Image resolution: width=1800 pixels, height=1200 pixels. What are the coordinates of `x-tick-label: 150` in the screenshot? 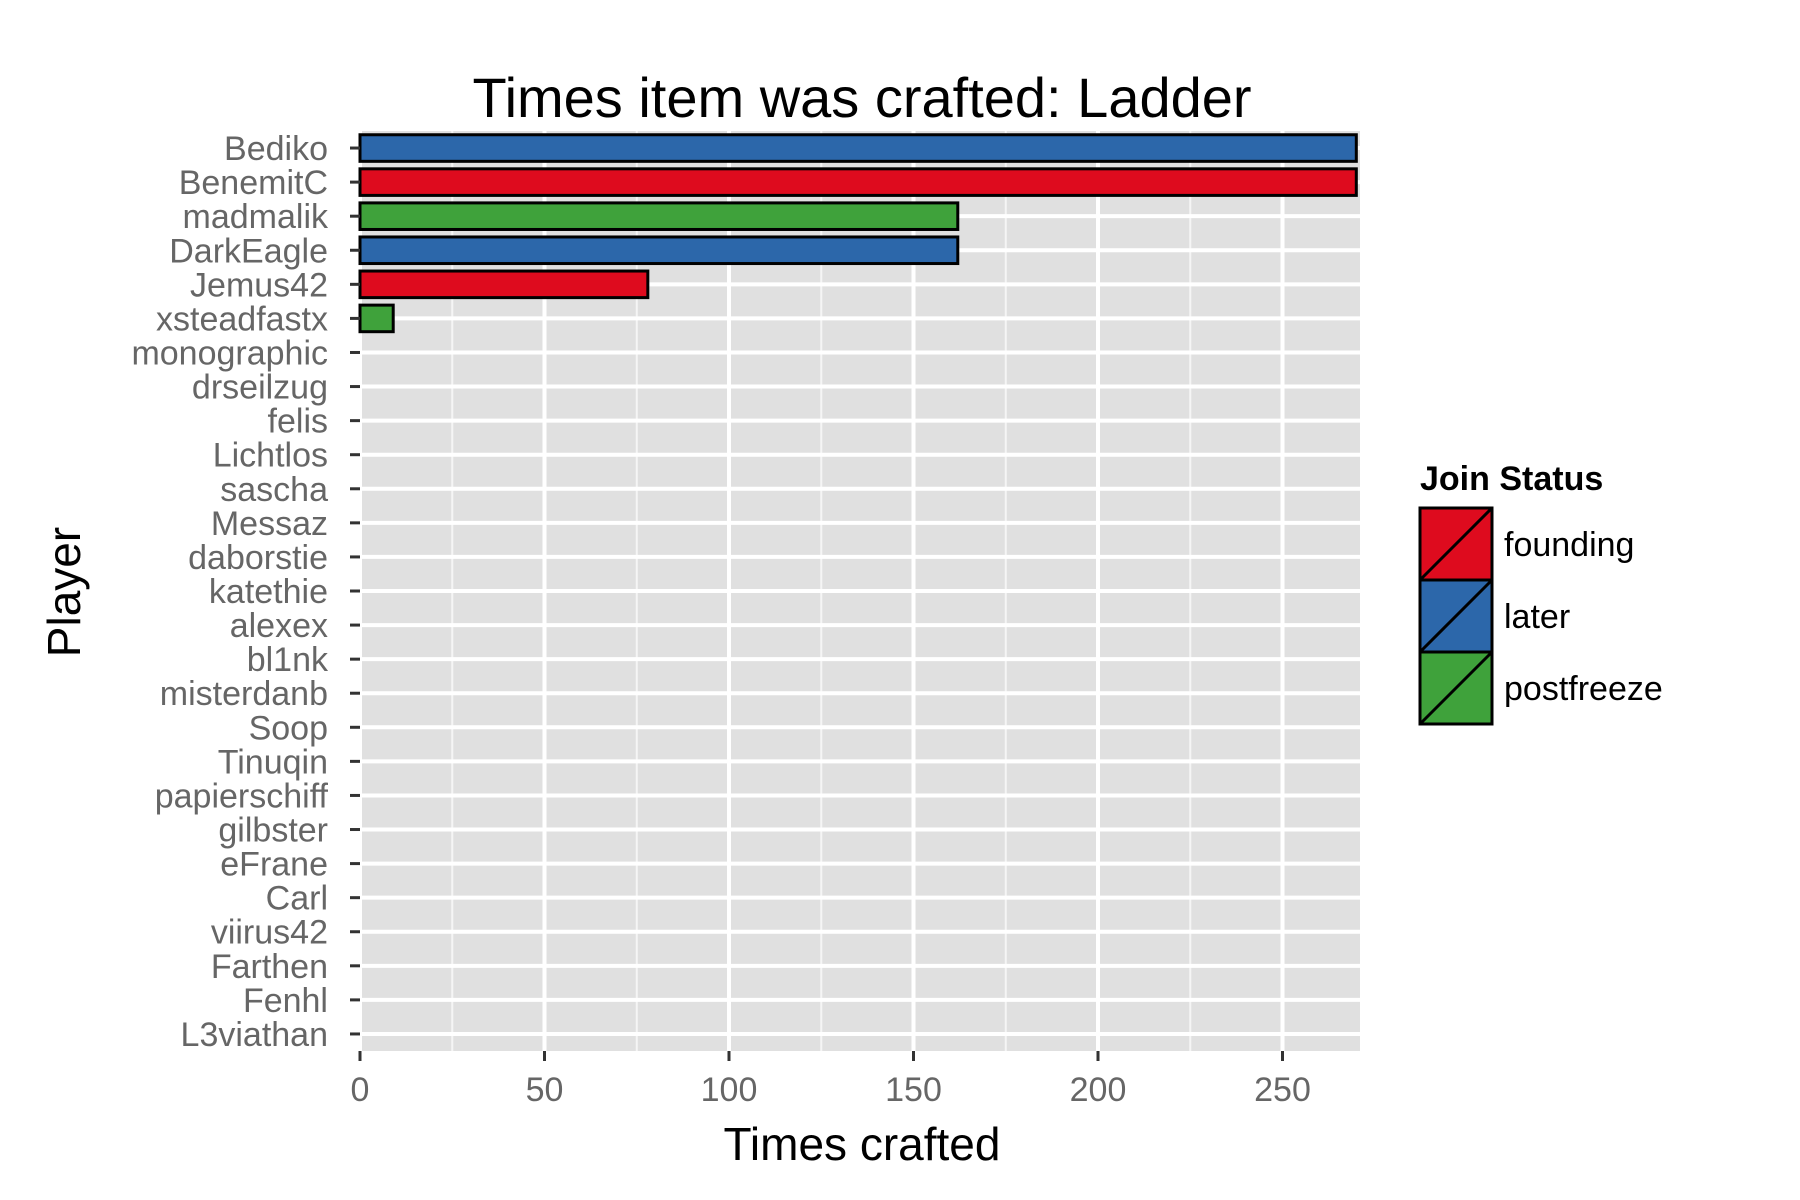 It's located at (913, 1090).